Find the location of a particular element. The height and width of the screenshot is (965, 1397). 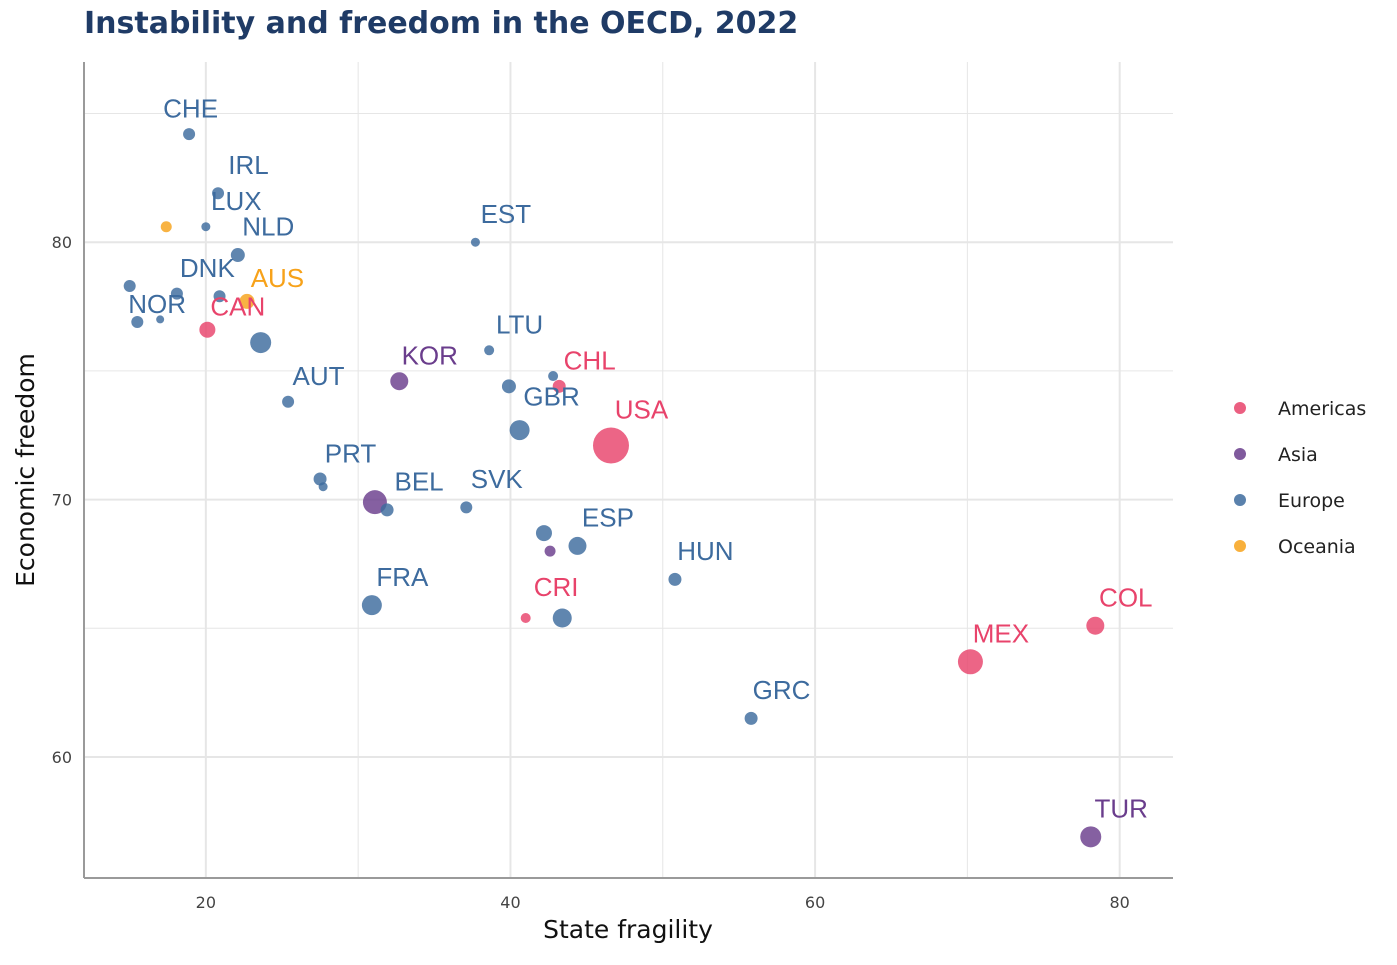

point-label-prt: PRT is located at coordinates (351, 453).